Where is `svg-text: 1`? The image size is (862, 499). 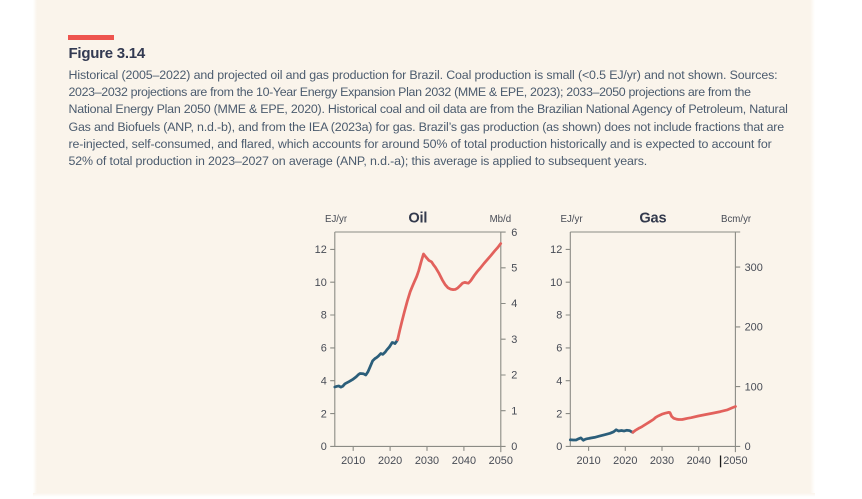 svg-text: 1 is located at coordinates (514, 411).